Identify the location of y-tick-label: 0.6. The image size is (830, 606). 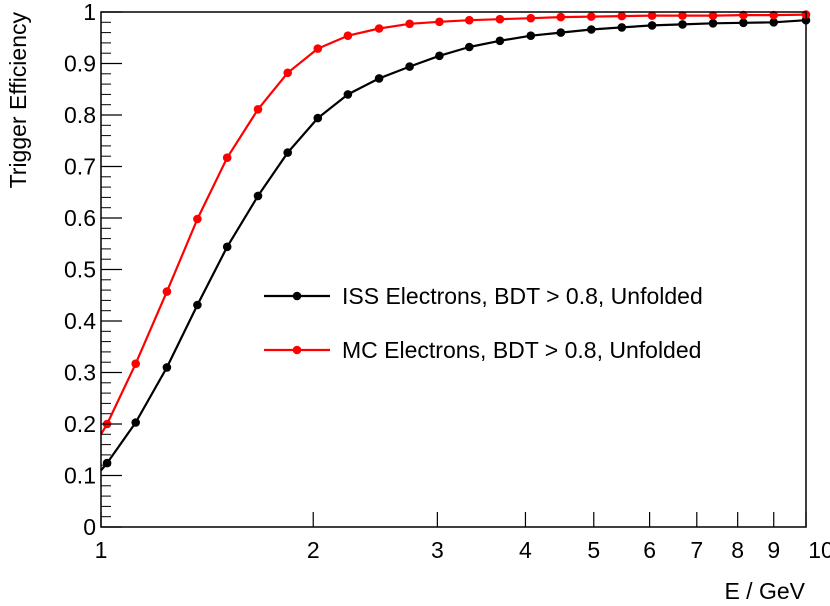
(80, 218).